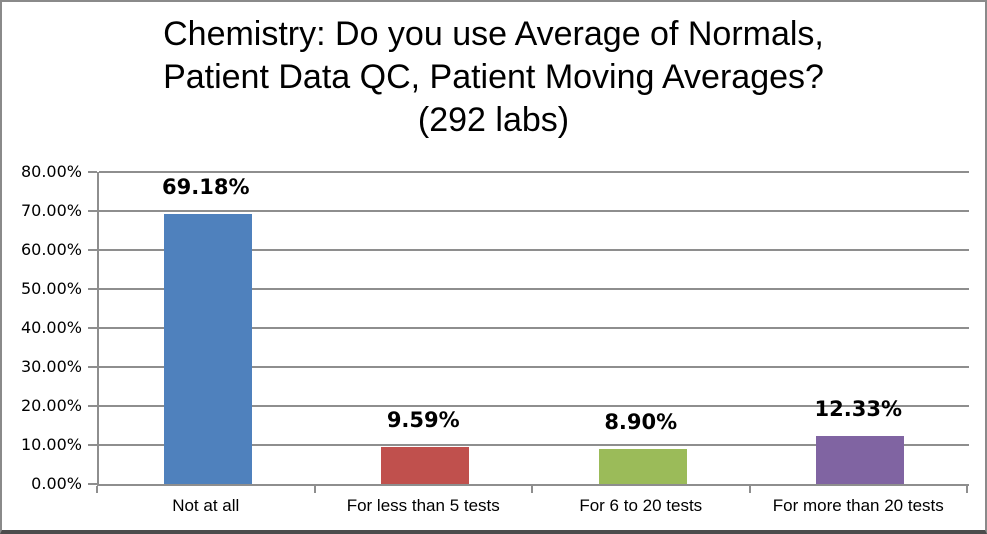 The height and width of the screenshot is (534, 987). I want to click on y-tick-label-40: 40.00%, so click(51, 327).